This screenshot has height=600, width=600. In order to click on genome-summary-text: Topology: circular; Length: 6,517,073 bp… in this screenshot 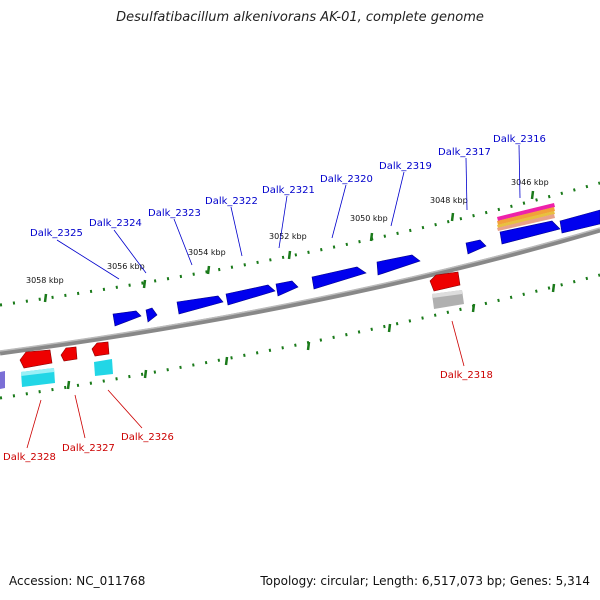, I will do `click(425, 581)`.